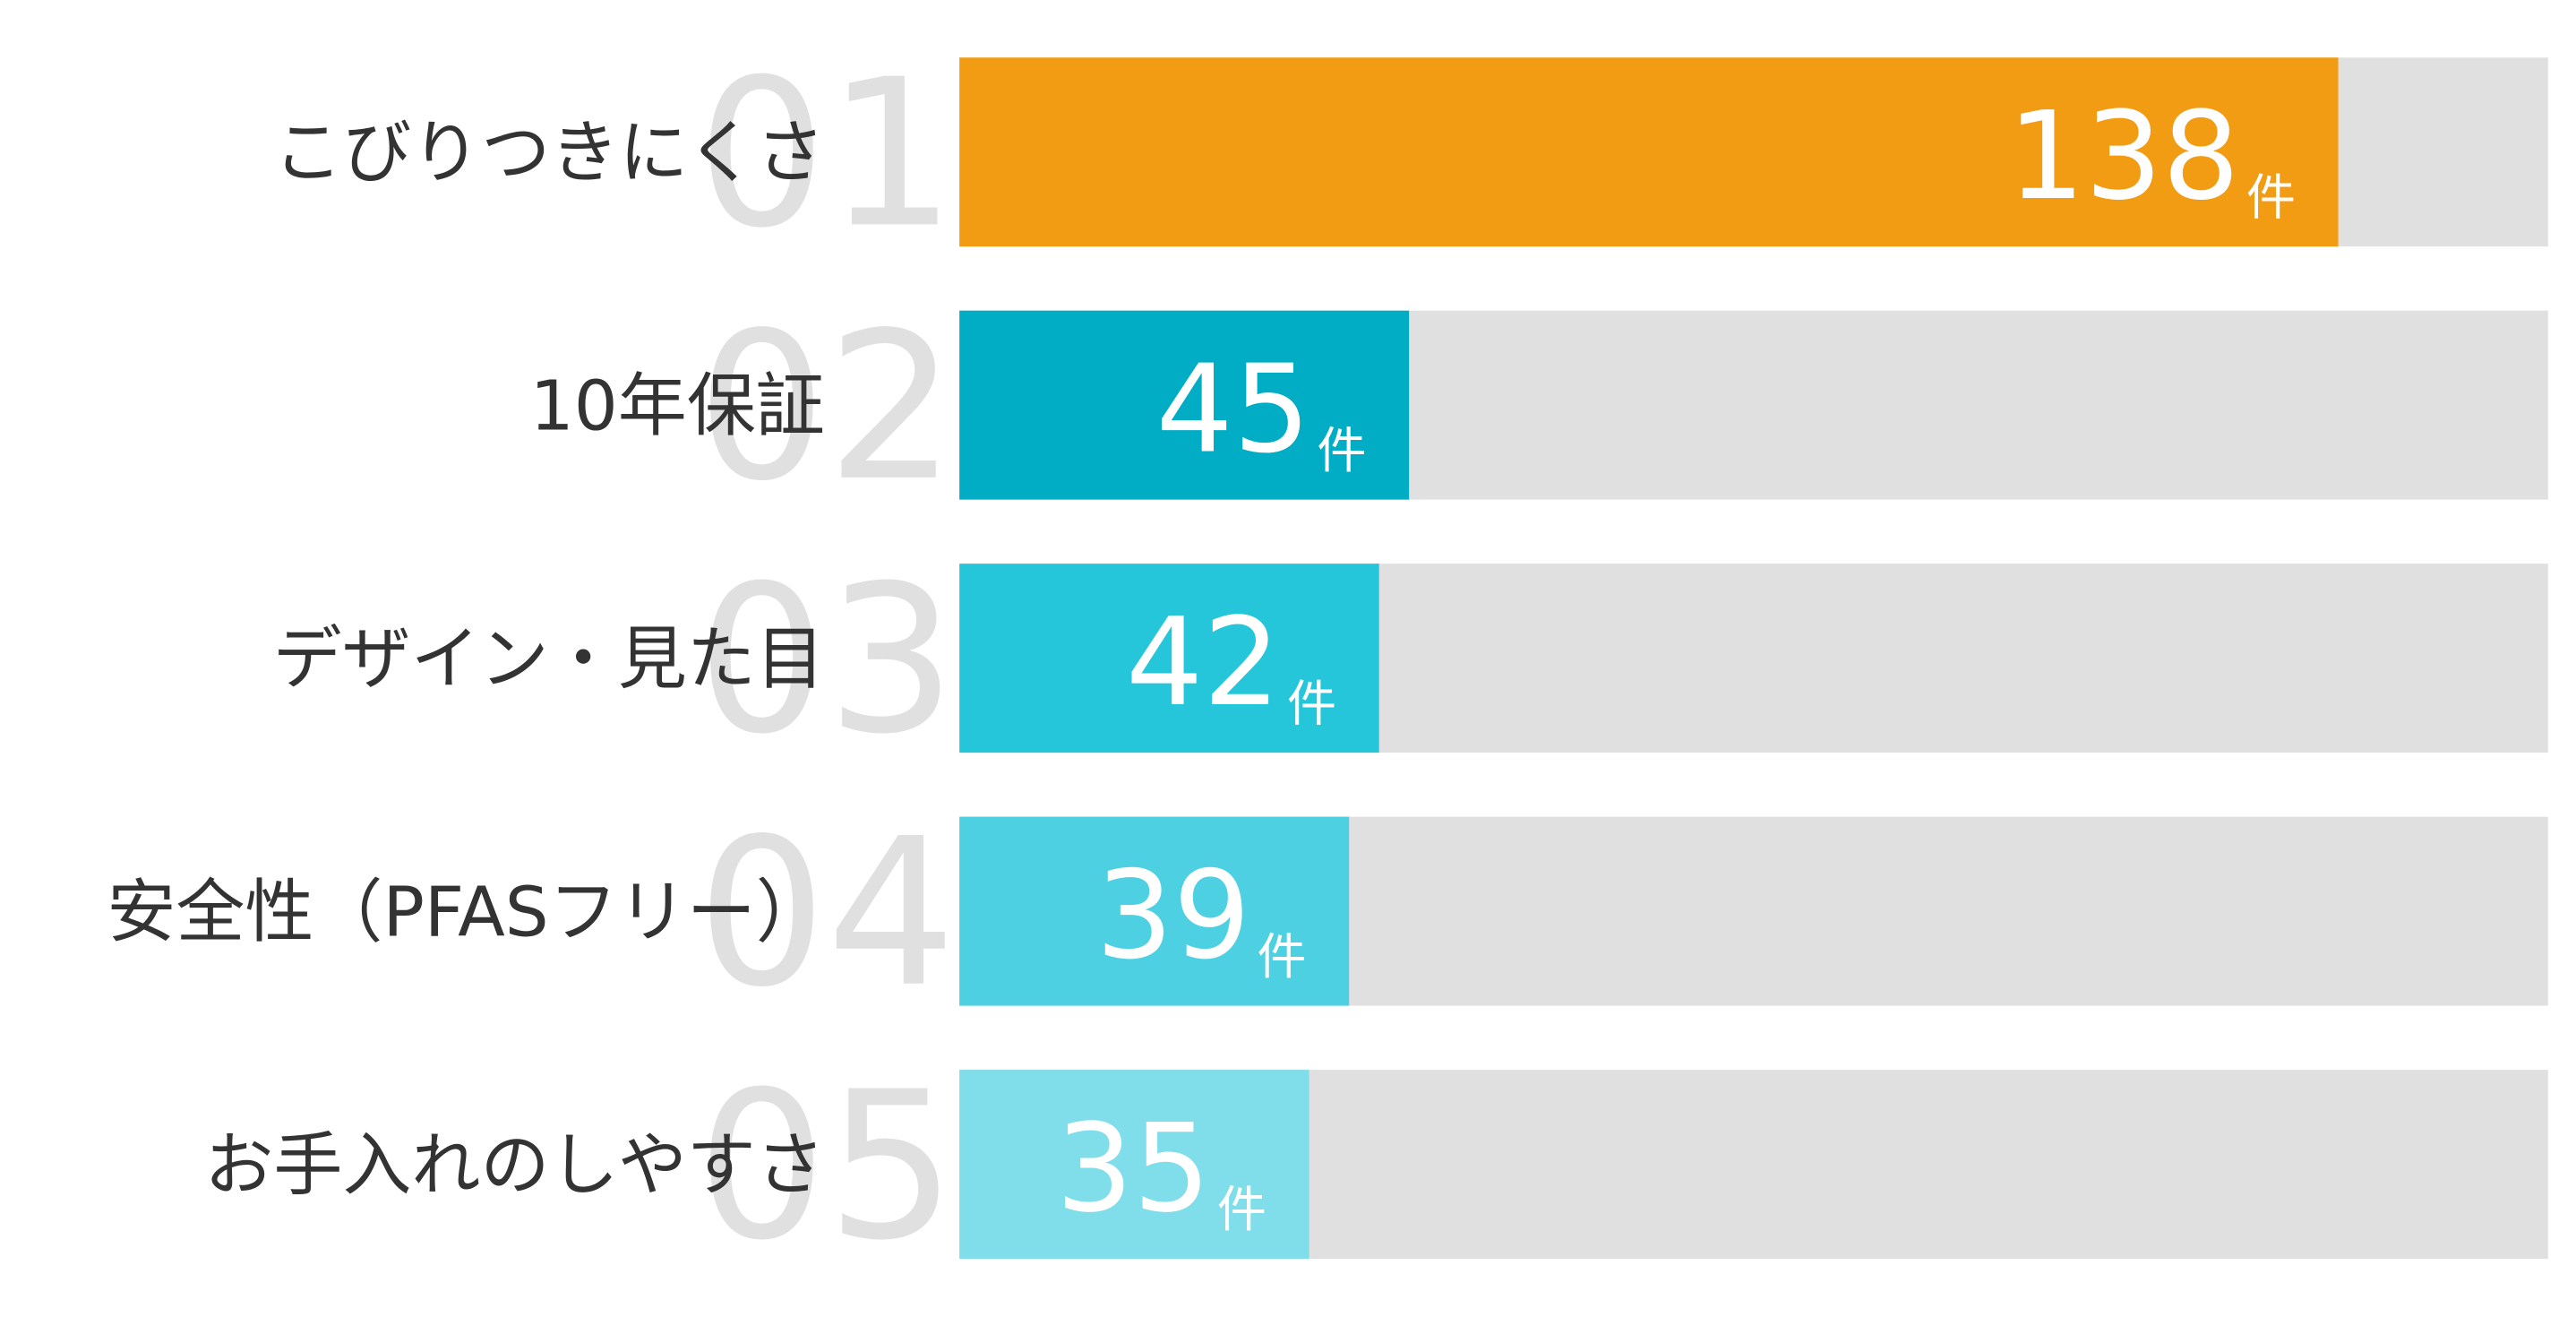 Image resolution: width=2576 pixels, height=1317 pixels. What do you see at coordinates (465, 913) in the screenshot?
I see `category-label: 安全性（PFASフリー）` at bounding box center [465, 913].